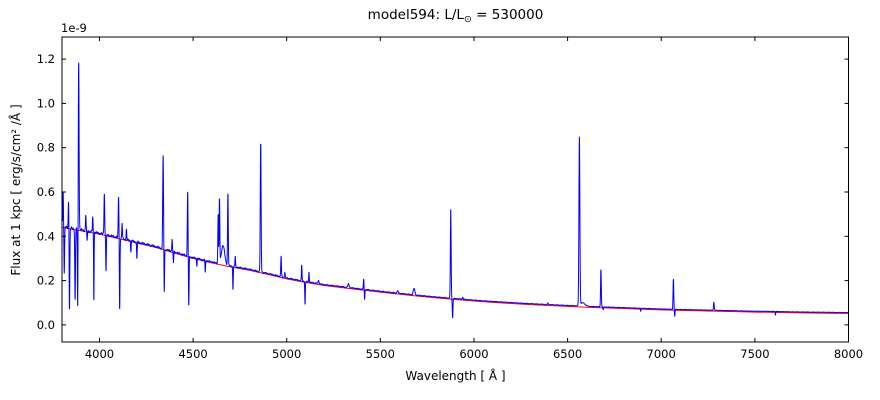 Image resolution: width=880 pixels, height=400 pixels. What do you see at coordinates (46, 325) in the screenshot?
I see `y-tick-label: 0.0` at bounding box center [46, 325].